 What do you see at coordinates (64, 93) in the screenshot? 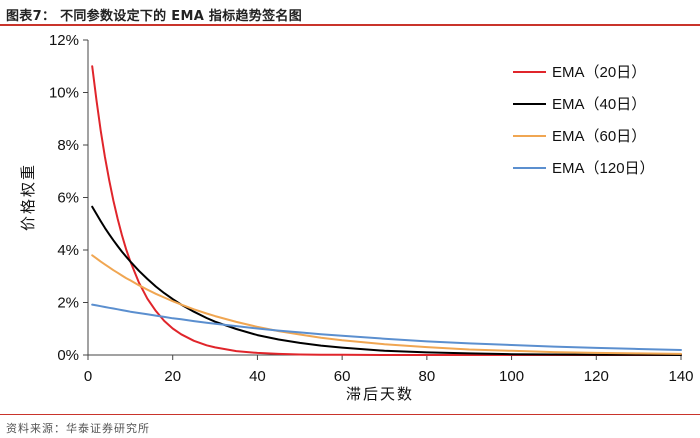
I see `y-tick-label: 10%` at bounding box center [64, 93].